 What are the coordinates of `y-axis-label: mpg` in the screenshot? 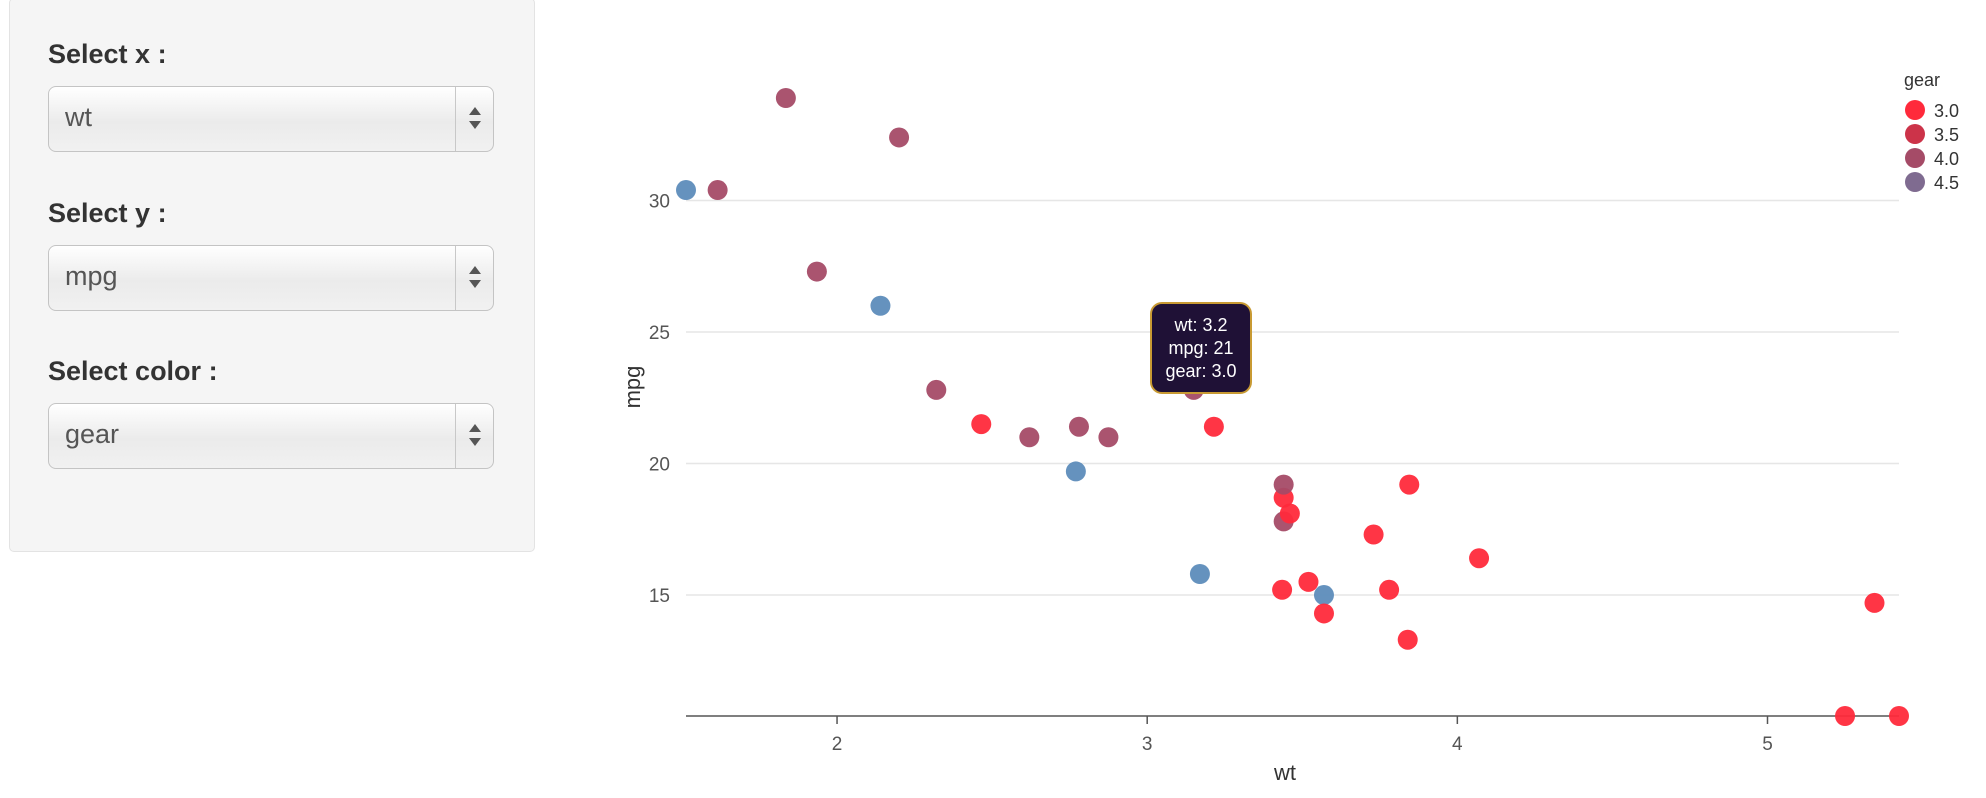 It's located at (632, 387).